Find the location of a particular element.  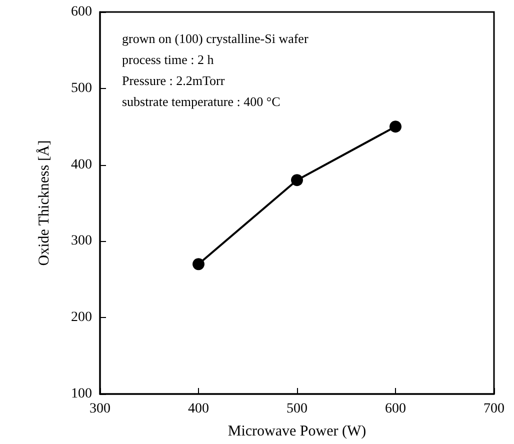

y-tick-label: 200 is located at coordinates (81, 318).